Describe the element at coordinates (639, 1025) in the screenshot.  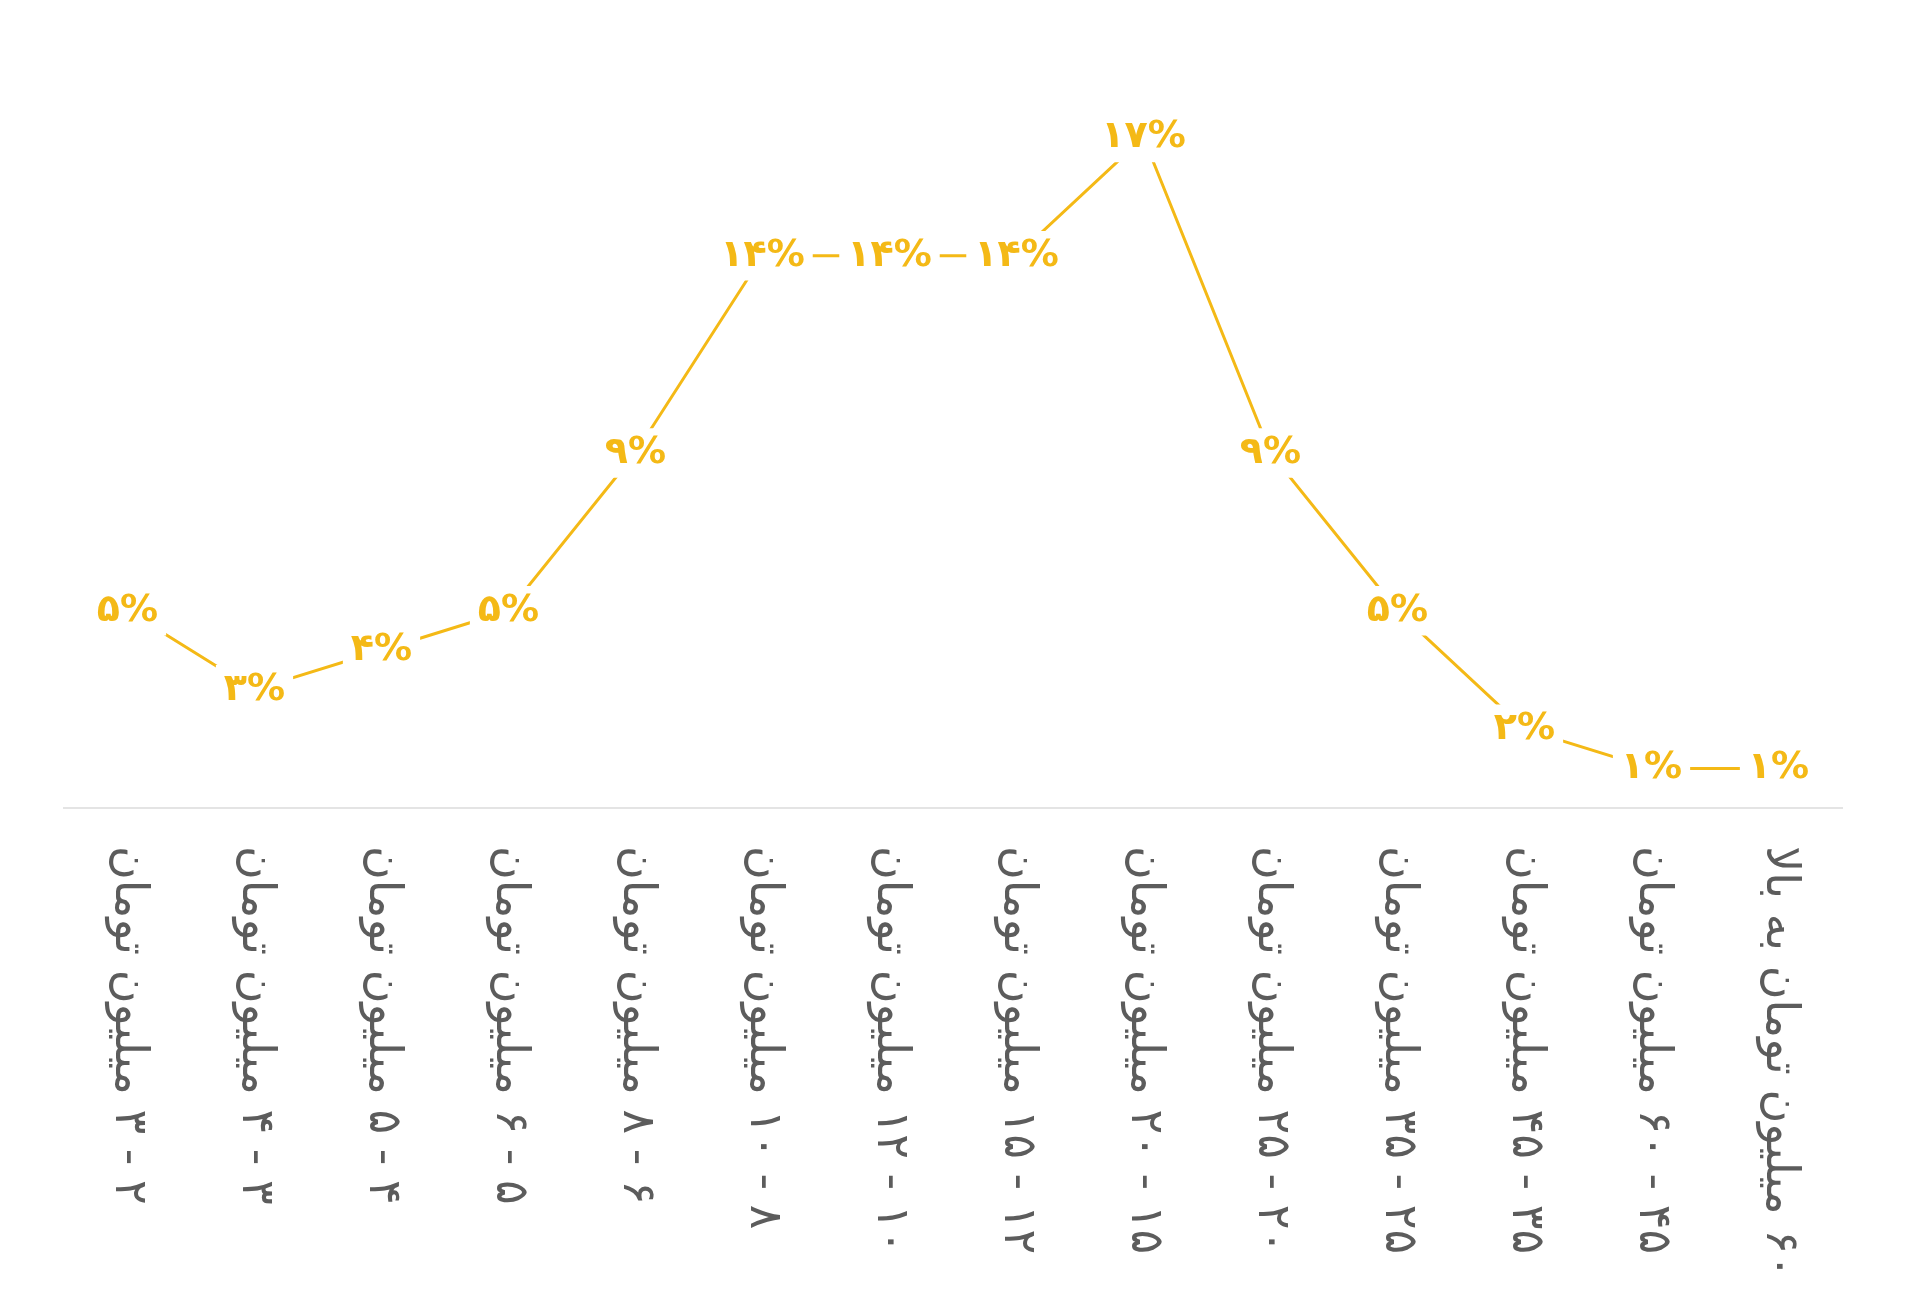
I see `x-tick-label: ۶ - ۸ میلیون تومان` at that location.